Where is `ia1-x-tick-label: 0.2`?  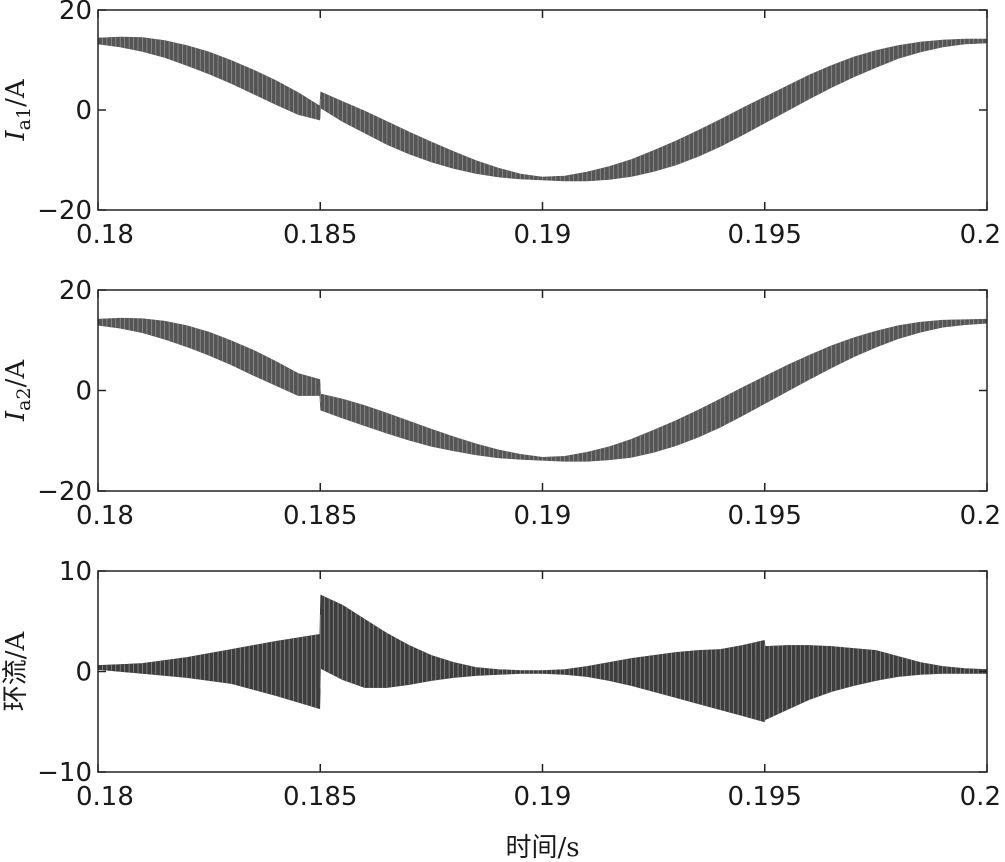
ia1-x-tick-label: 0.2 is located at coordinates (980, 235).